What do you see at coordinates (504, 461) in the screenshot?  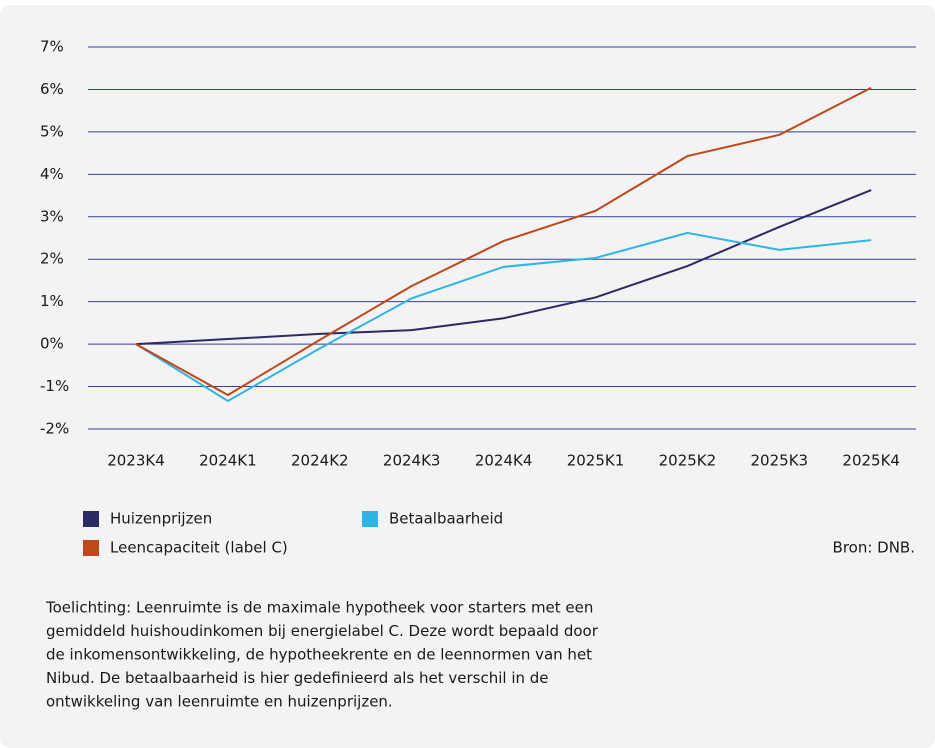 I see `x-tick-label: 2024K4` at bounding box center [504, 461].